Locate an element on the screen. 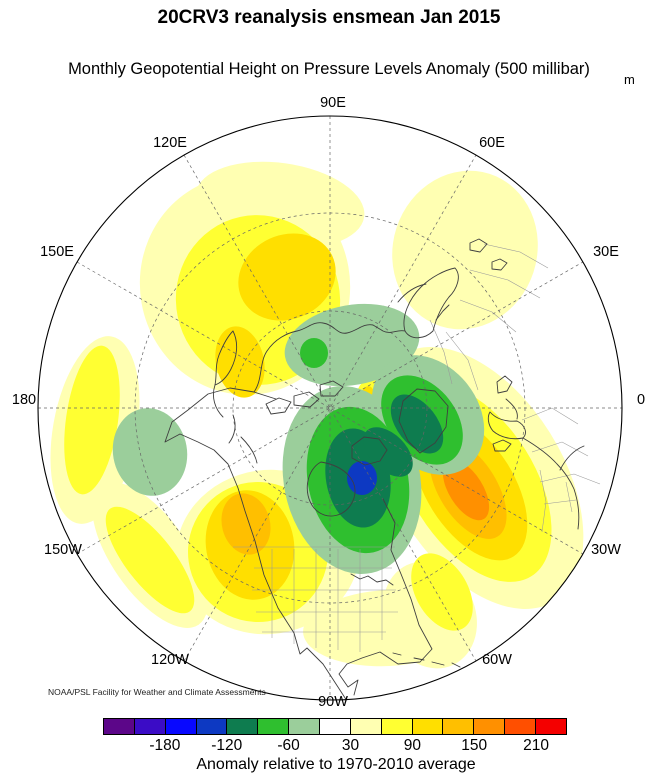 The width and height of the screenshot is (658, 784). coast-north-america-east is located at coordinates (385, 597).